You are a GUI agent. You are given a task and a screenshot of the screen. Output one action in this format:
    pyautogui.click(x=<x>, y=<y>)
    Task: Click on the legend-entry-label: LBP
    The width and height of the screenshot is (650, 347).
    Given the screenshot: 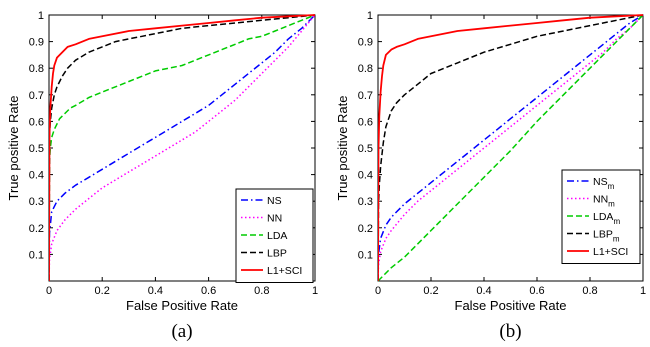 What is the action you would take?
    pyautogui.click(x=277, y=254)
    